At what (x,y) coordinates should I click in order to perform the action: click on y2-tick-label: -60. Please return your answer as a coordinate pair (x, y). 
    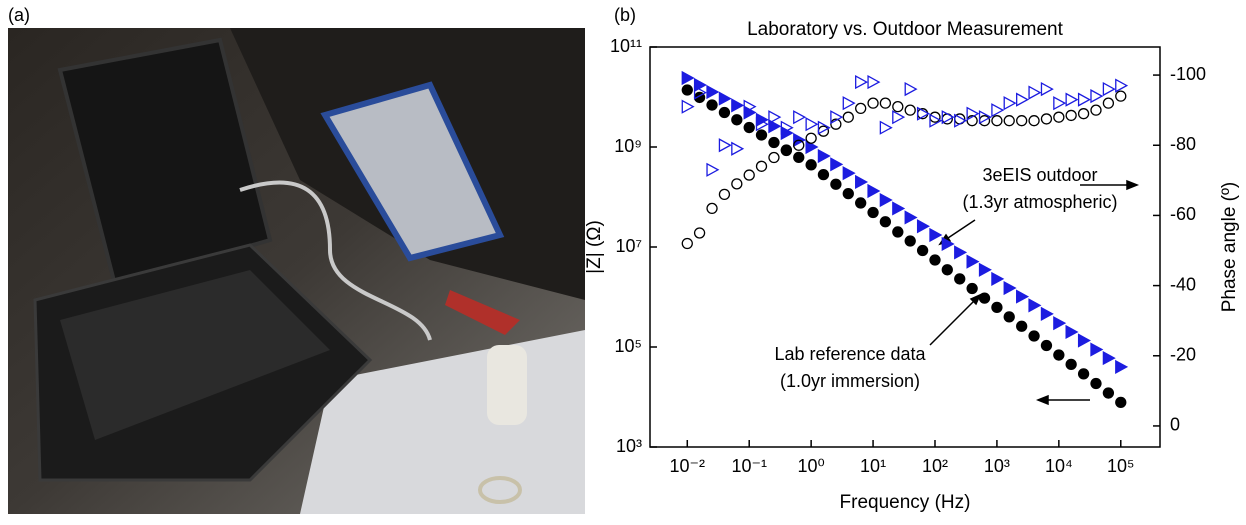
    Looking at the image, I should click on (1183, 214).